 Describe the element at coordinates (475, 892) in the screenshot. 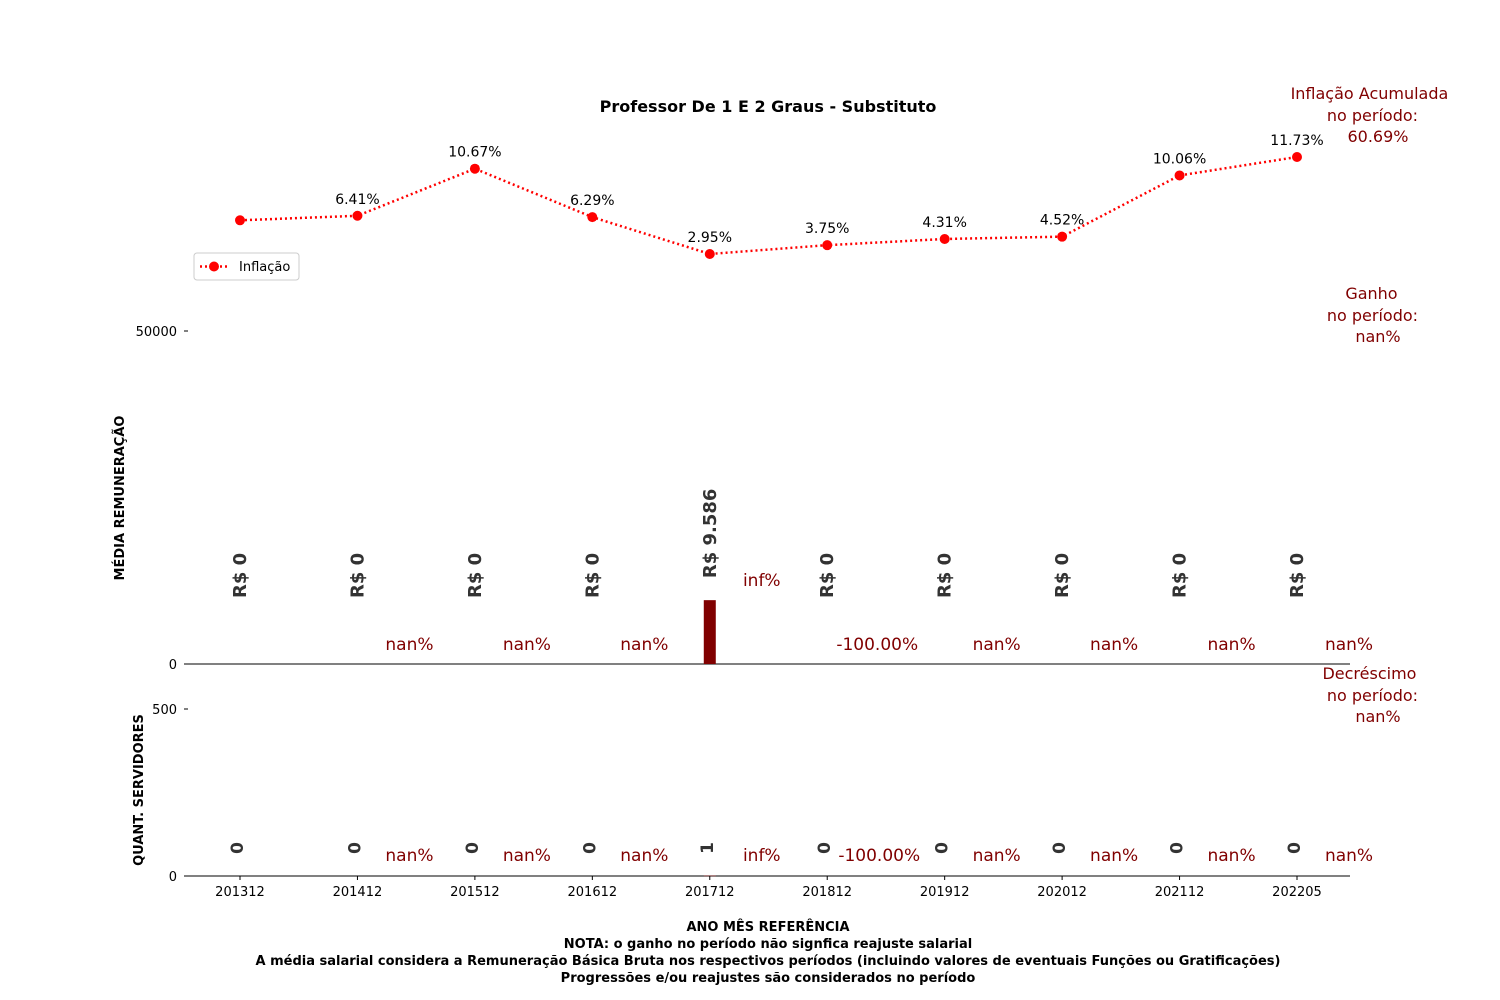

I see `x-tick-label: 201512` at that location.